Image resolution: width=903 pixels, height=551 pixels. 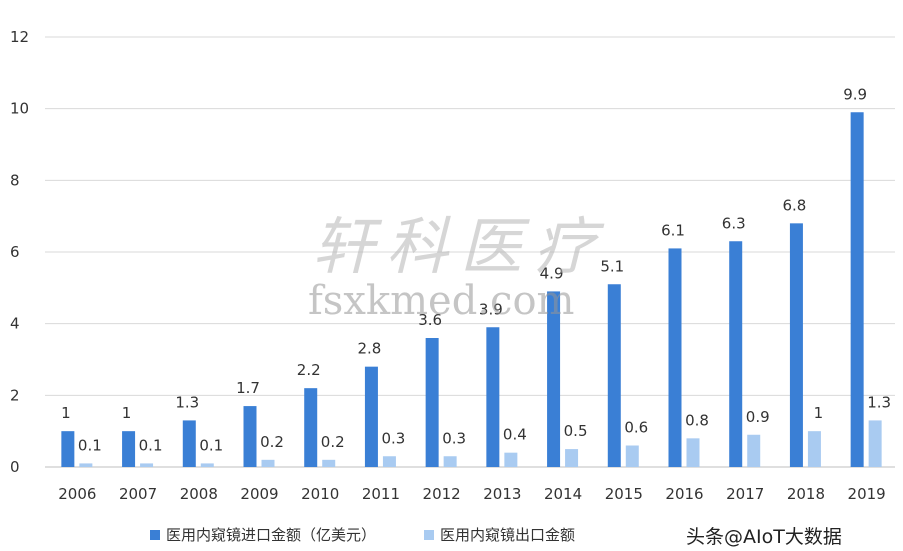 I want to click on legend-label-import: 医用内窥镜进口金额（亿美元）, so click(x=271, y=535).